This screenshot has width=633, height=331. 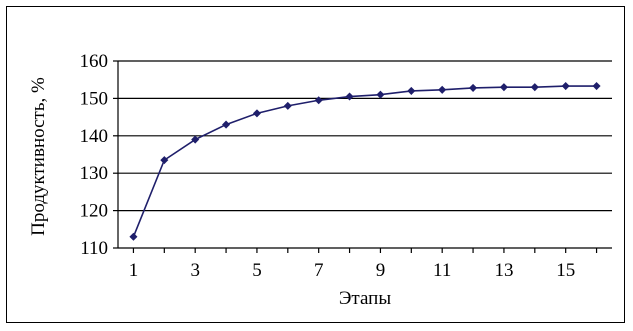 I want to click on x-tick-label: 13, so click(x=503, y=270).